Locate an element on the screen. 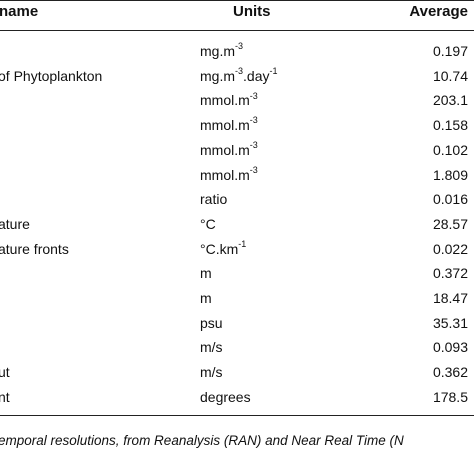 The height and width of the screenshot is (474, 474). variable-name: of Phytoplankton is located at coordinates (51, 75).